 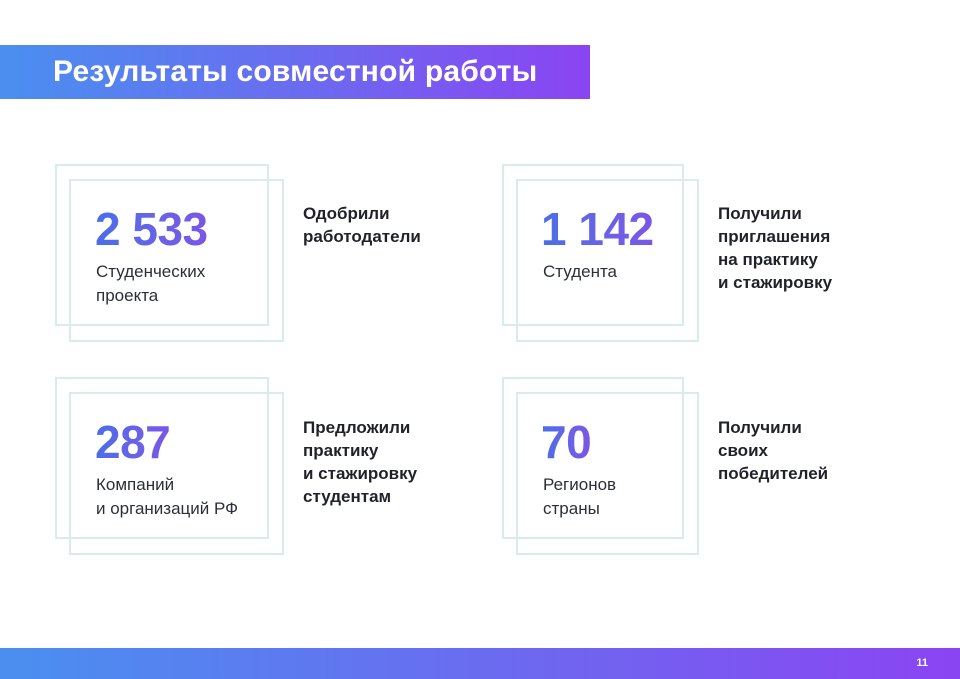 What do you see at coordinates (151, 283) in the screenshot?
I see `stat-caption: Студенческих проекта` at bounding box center [151, 283].